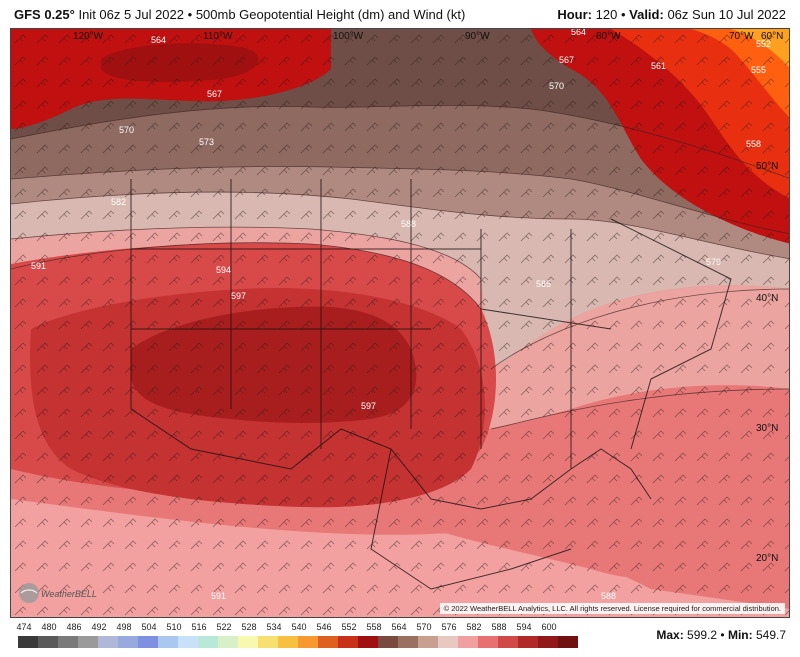 The image size is (800, 657). Describe the element at coordinates (646, 14) in the screenshot. I see `valid-label: Valid:` at that location.